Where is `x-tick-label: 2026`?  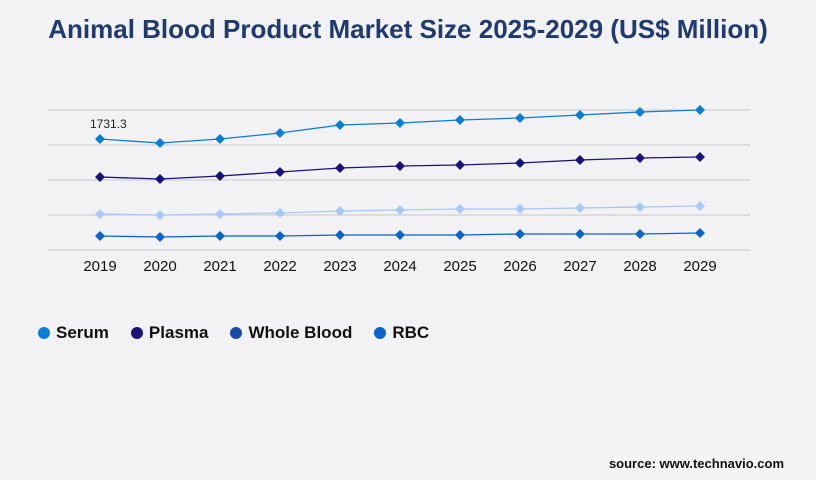
x-tick-label: 2026 is located at coordinates (519, 266).